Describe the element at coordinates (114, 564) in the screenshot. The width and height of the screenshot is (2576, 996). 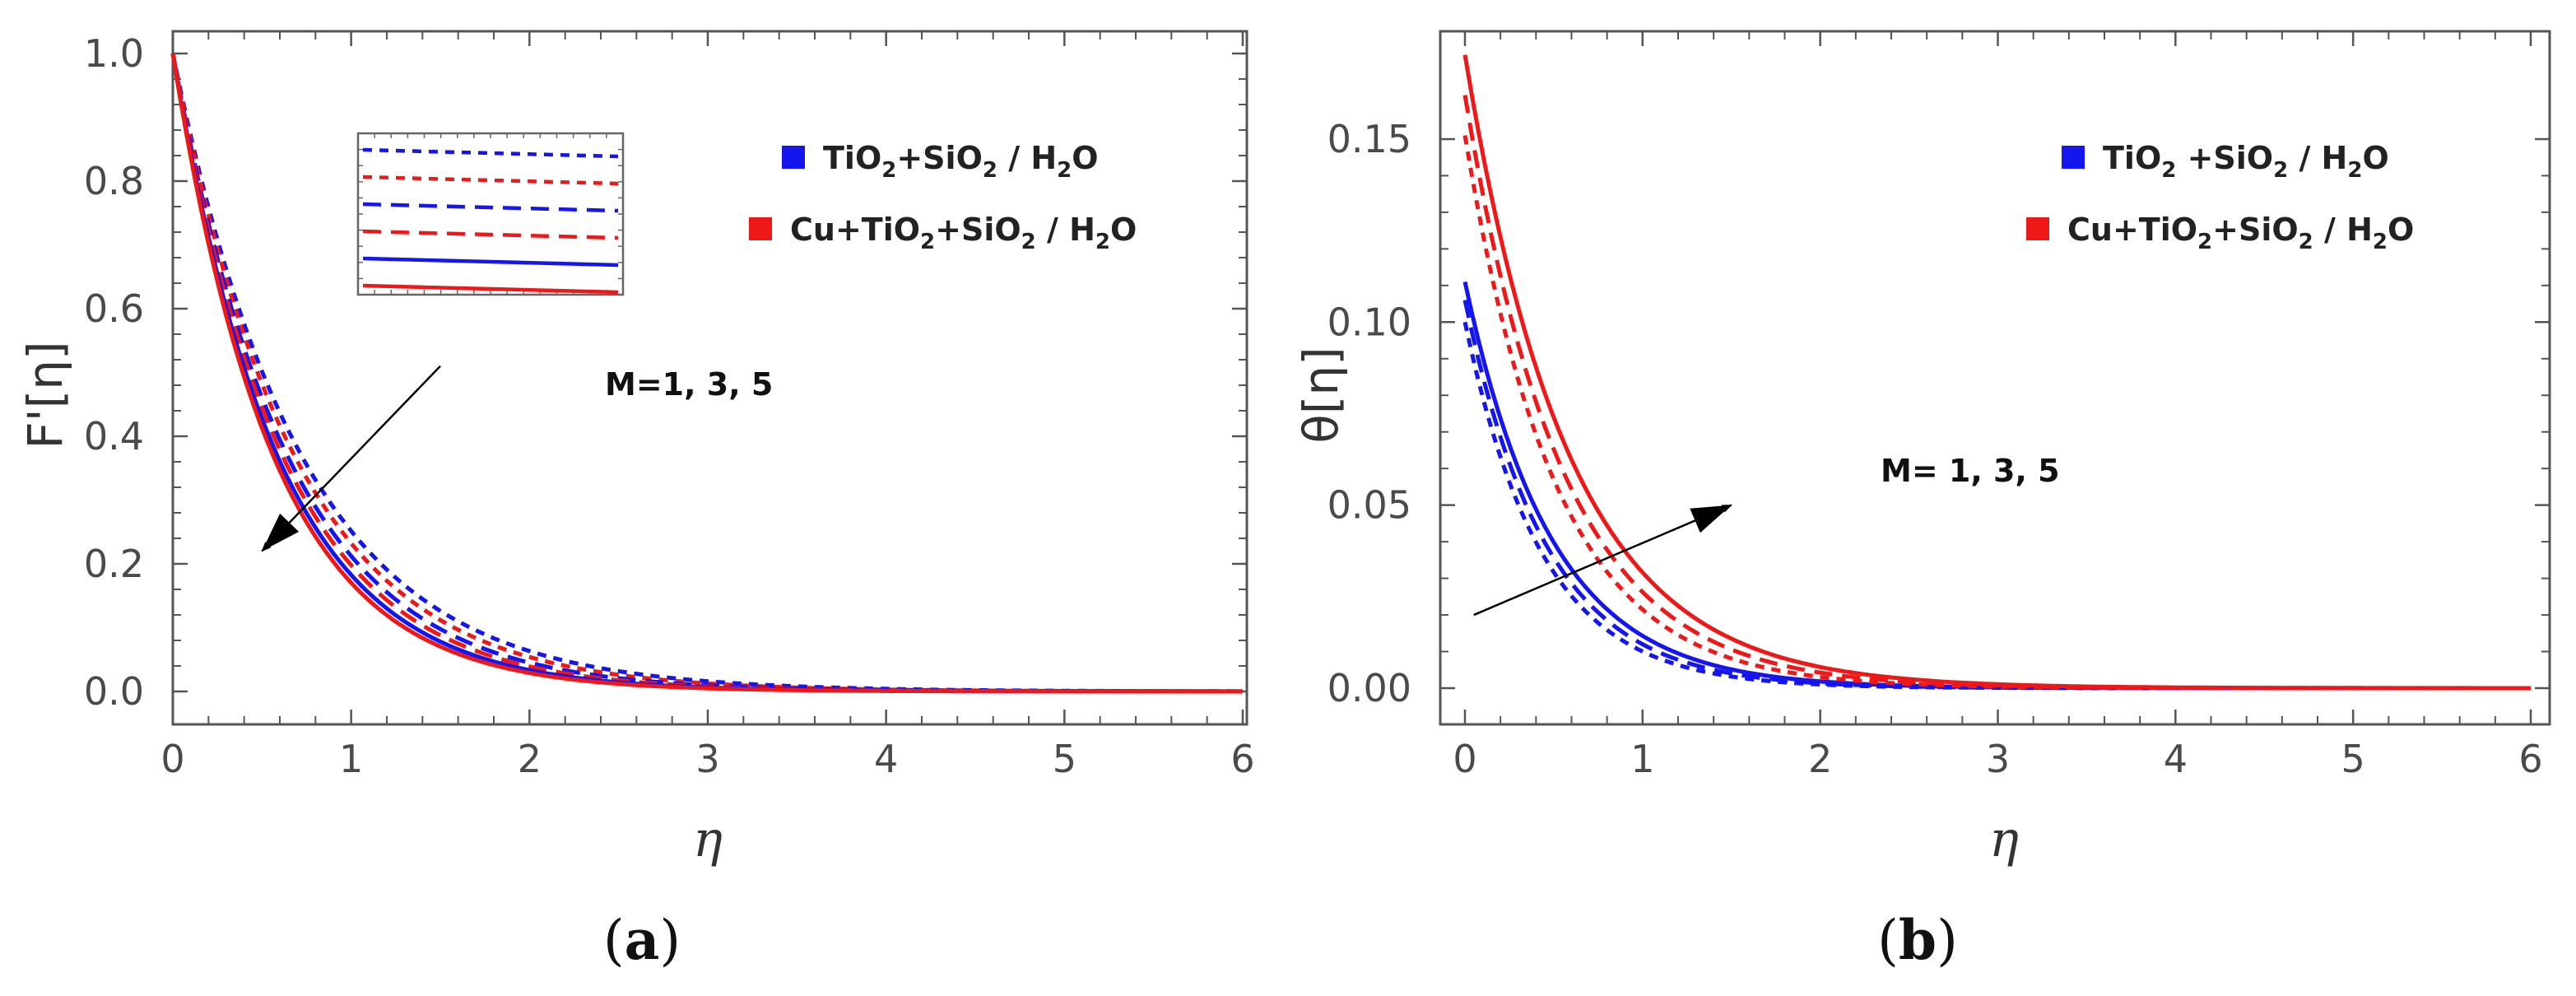
I see `y-tick-label: 0.2` at that location.